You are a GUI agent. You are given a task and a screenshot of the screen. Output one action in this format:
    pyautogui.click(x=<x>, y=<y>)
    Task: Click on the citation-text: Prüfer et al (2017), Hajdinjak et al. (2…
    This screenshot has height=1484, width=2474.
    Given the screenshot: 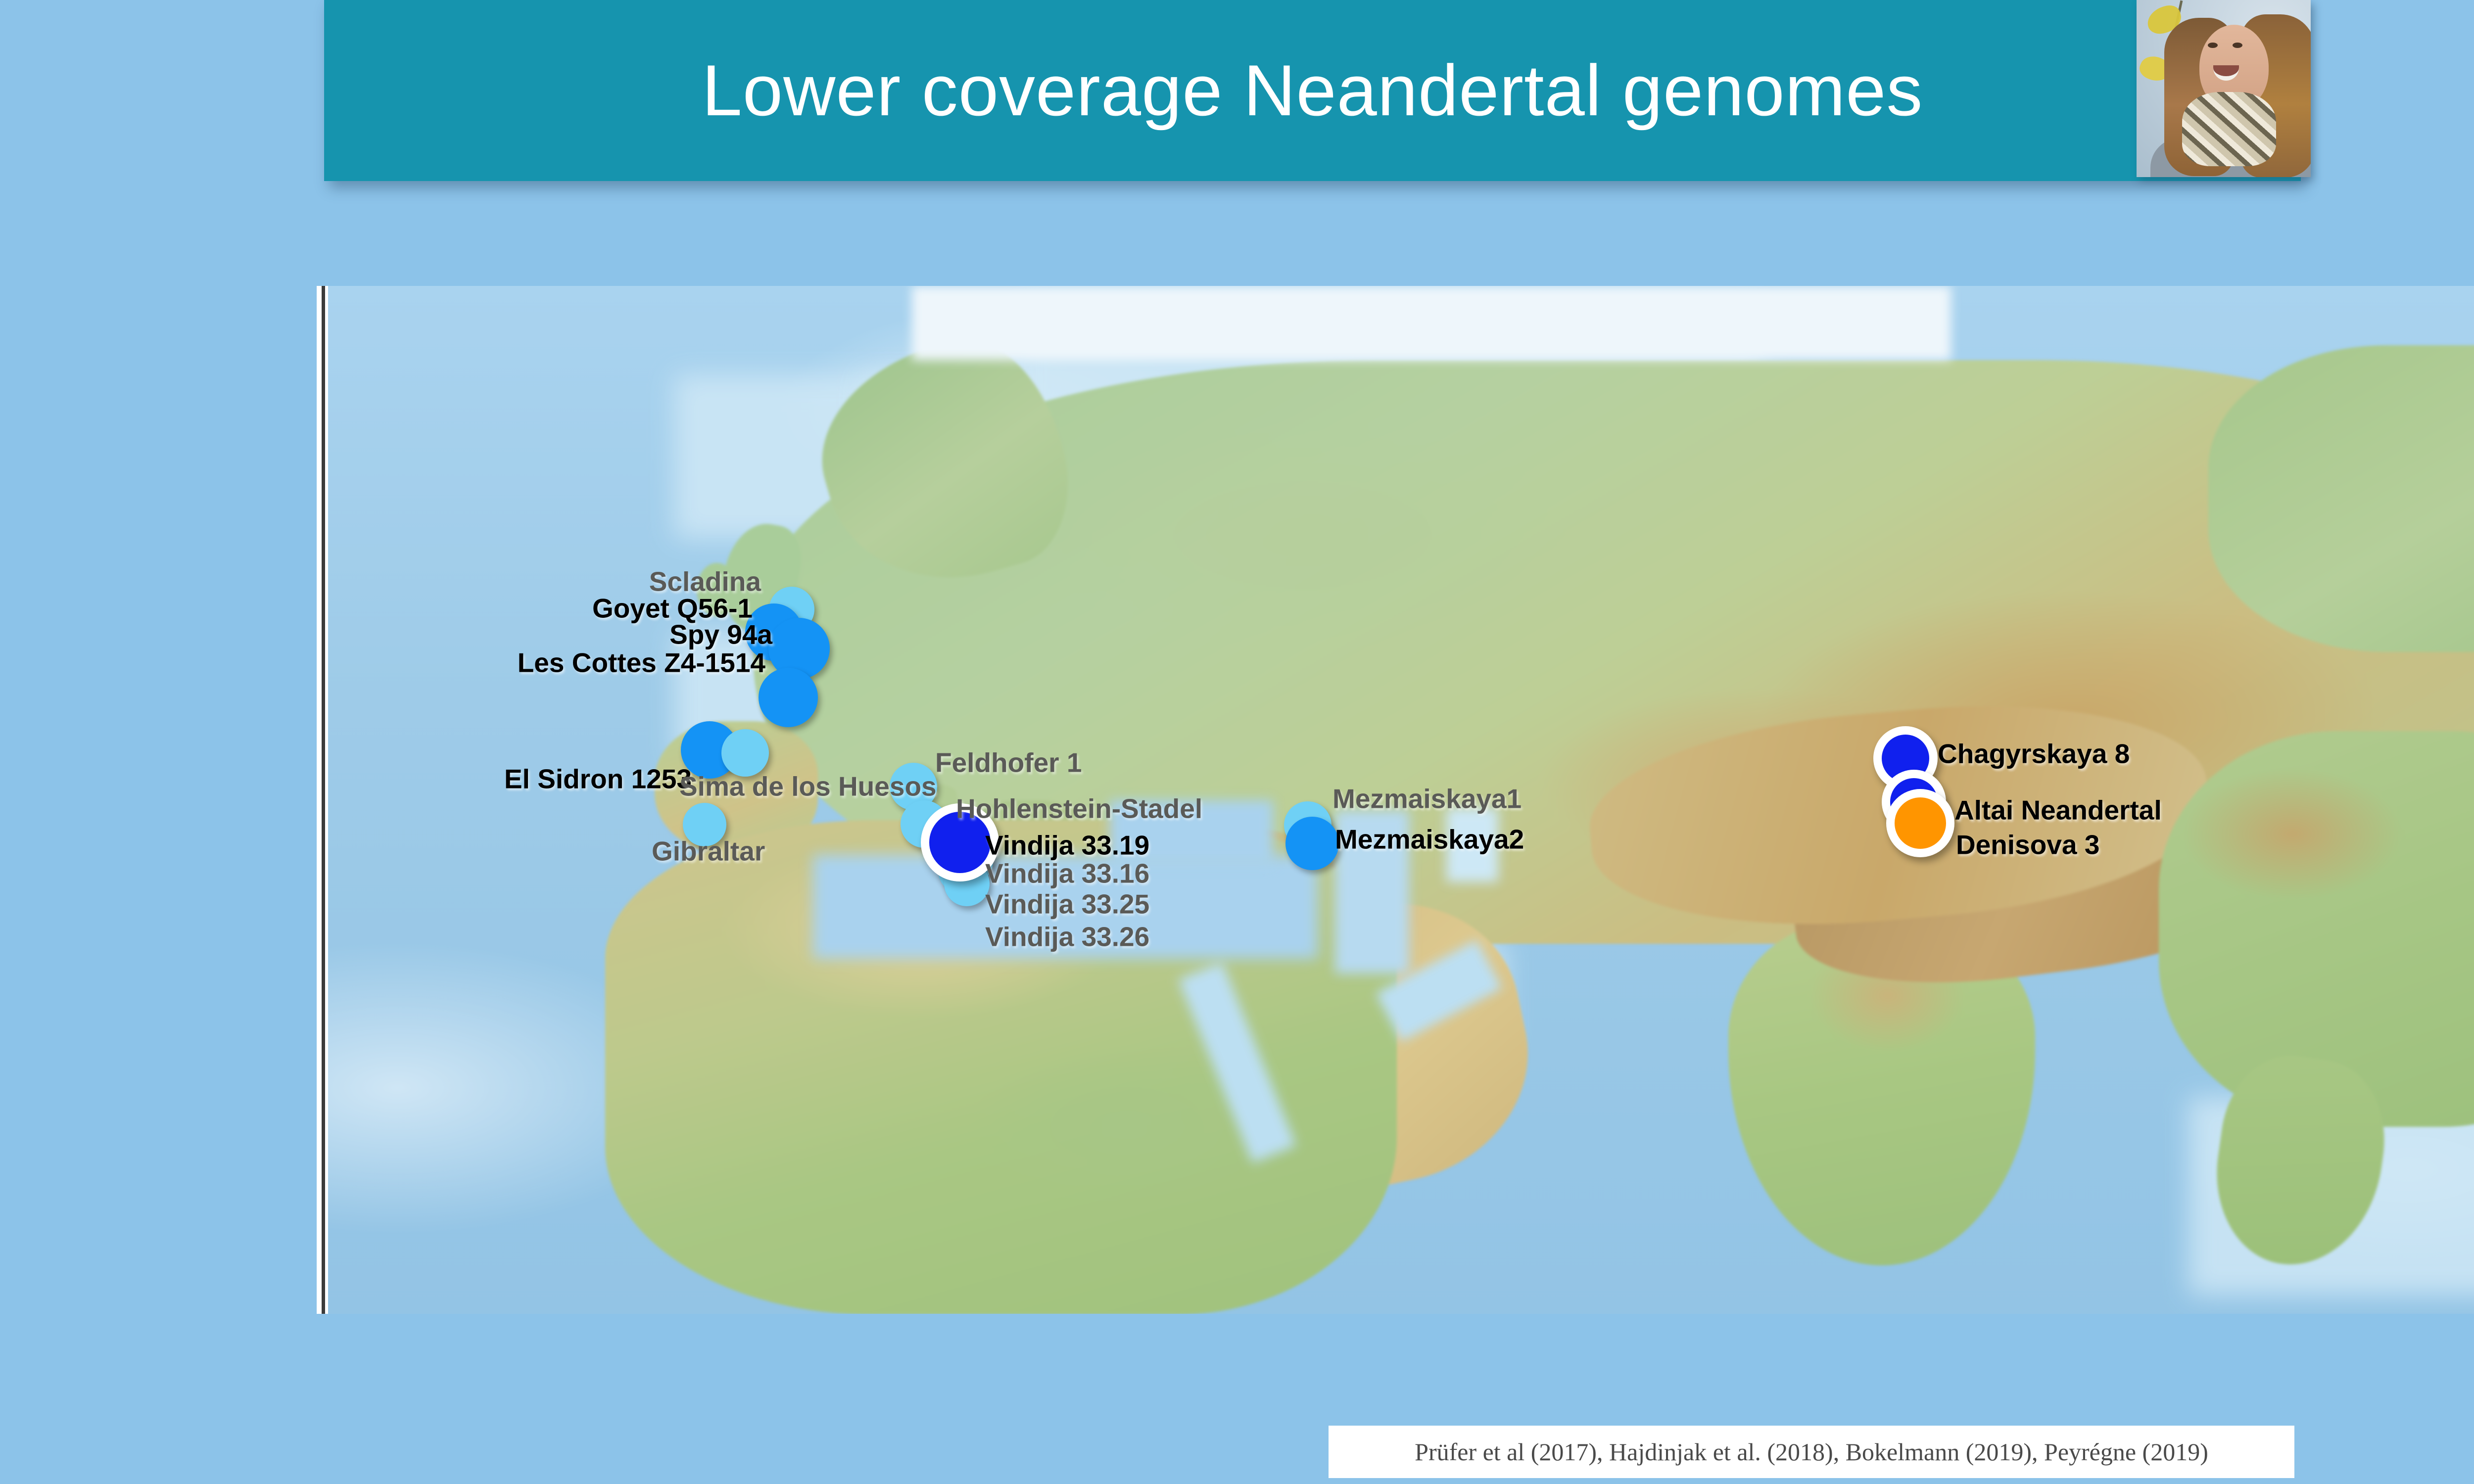 What is the action you would take?
    pyautogui.click(x=1812, y=1452)
    